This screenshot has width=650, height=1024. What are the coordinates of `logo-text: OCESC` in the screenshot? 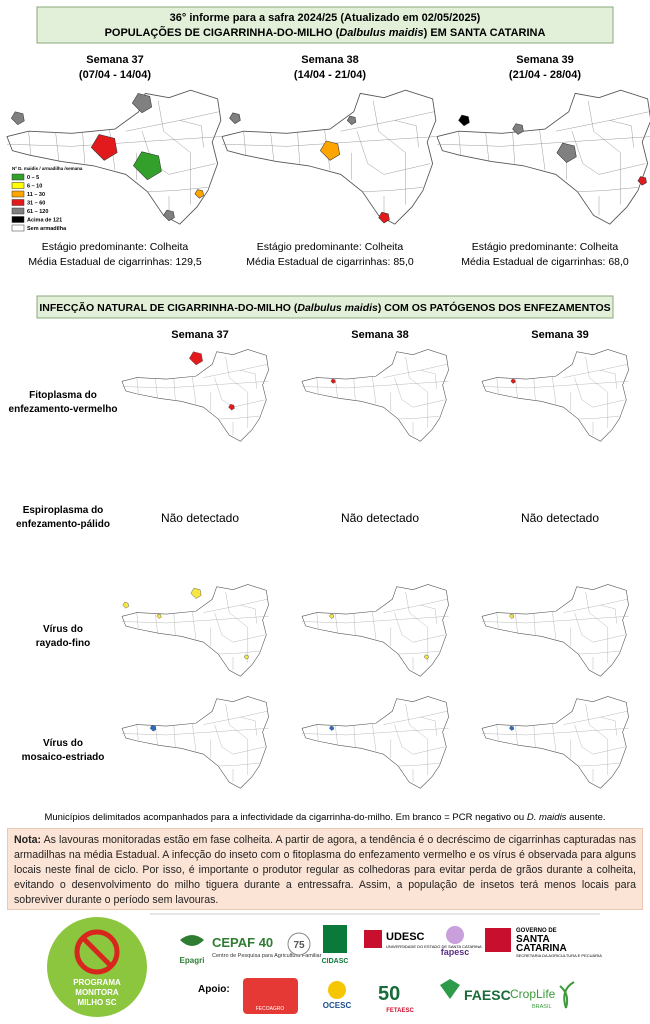 It's located at (337, 1005).